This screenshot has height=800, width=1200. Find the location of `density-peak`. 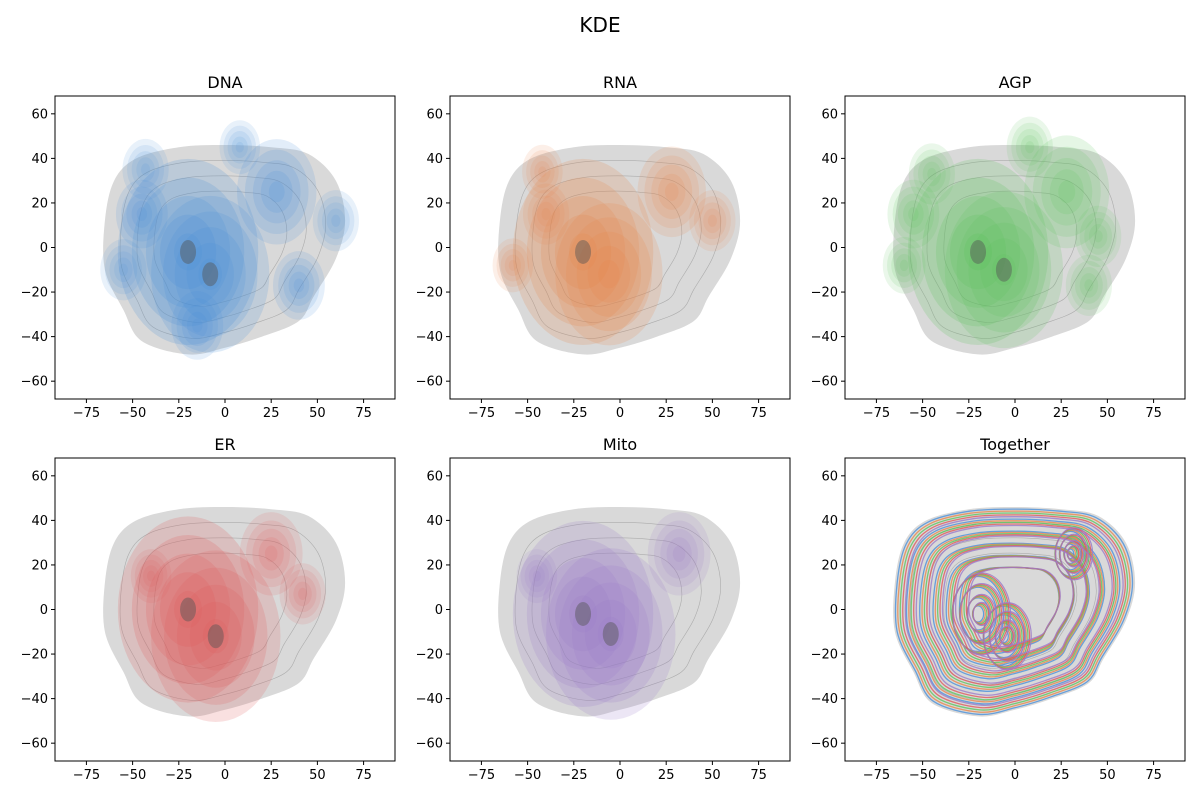

density-peak is located at coordinates (188, 609).